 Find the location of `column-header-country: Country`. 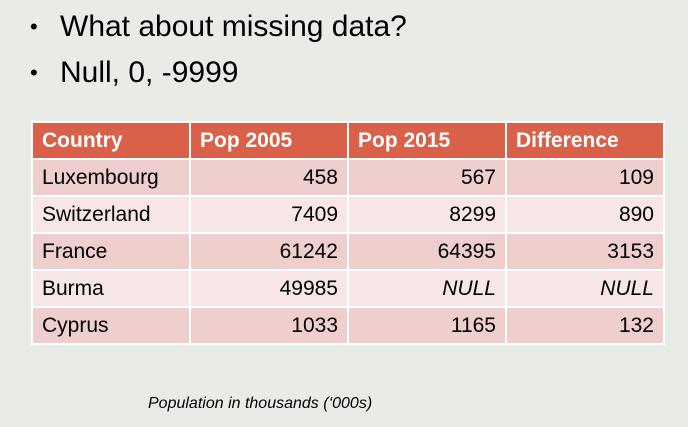

column-header-country: Country is located at coordinates (111, 140).